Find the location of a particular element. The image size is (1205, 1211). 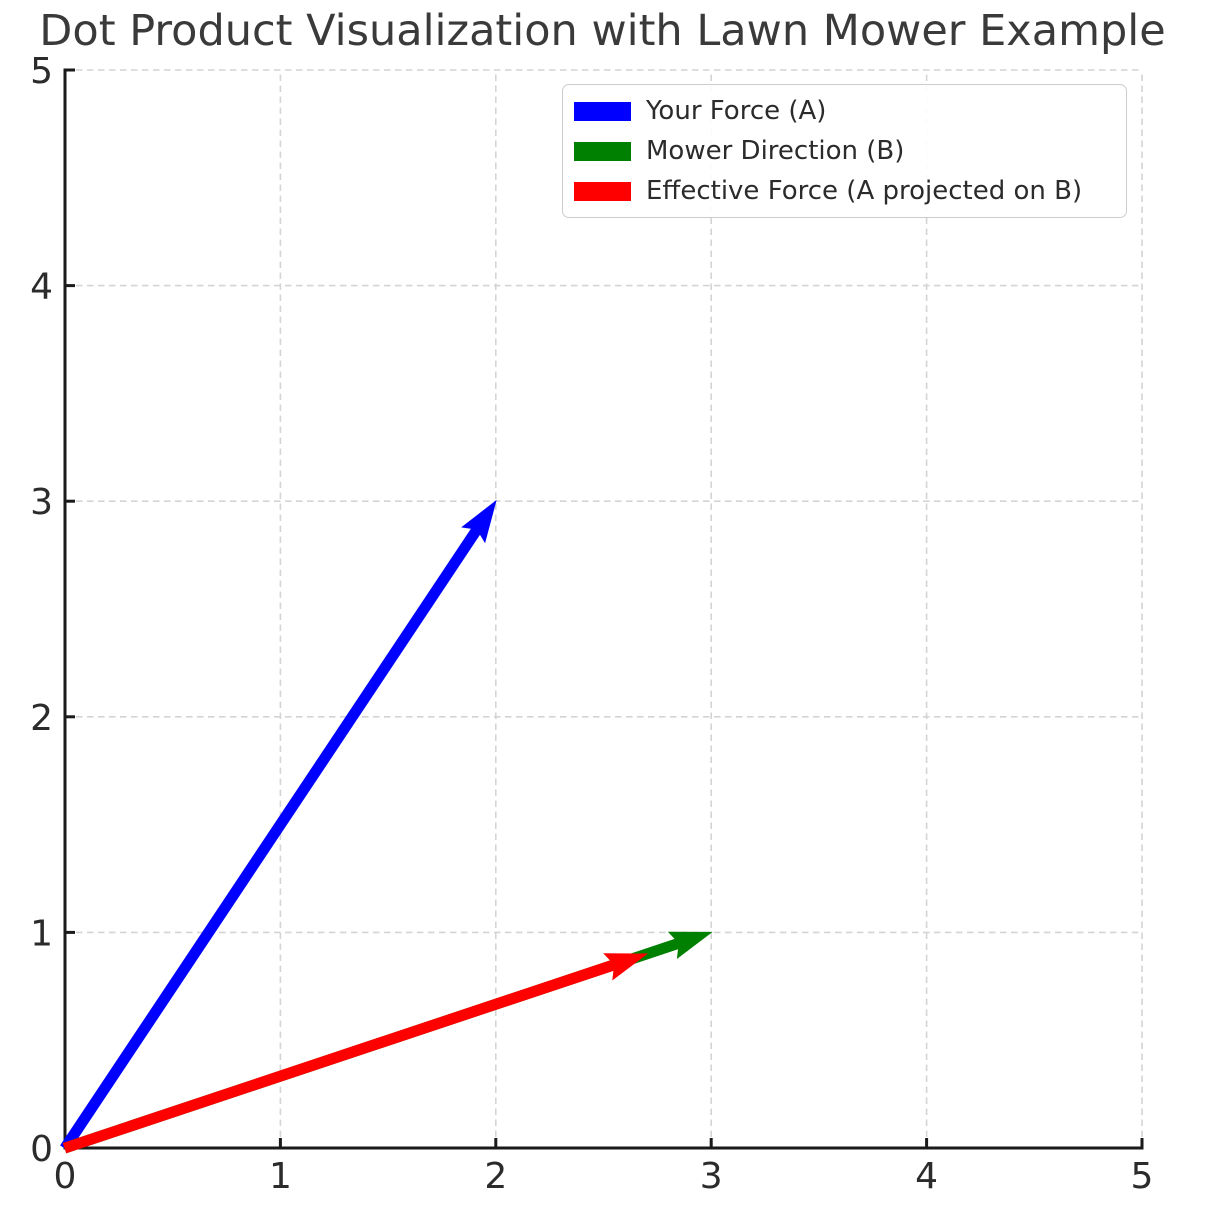

legend-label-2: Effective Force (A projected on B) is located at coordinates (864, 191).